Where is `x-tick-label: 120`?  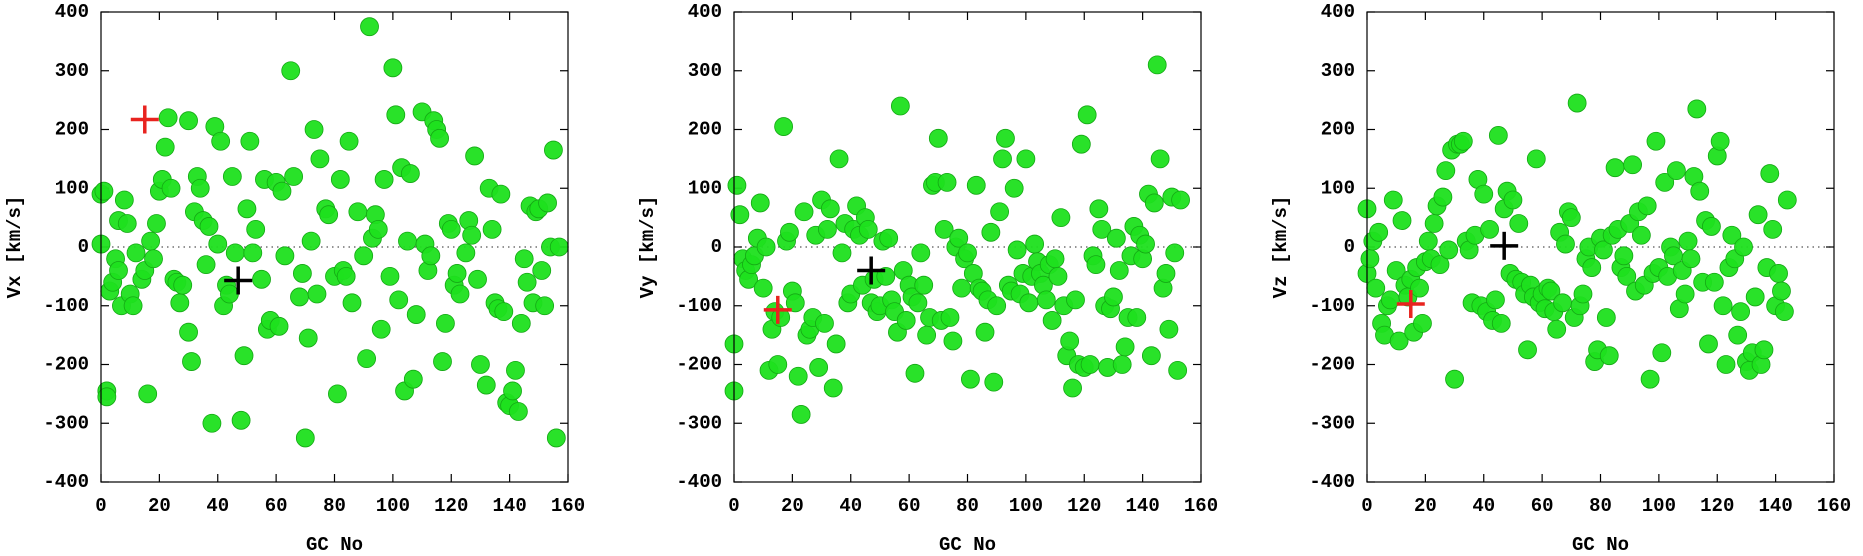
x-tick-label: 120 is located at coordinates (1717, 506).